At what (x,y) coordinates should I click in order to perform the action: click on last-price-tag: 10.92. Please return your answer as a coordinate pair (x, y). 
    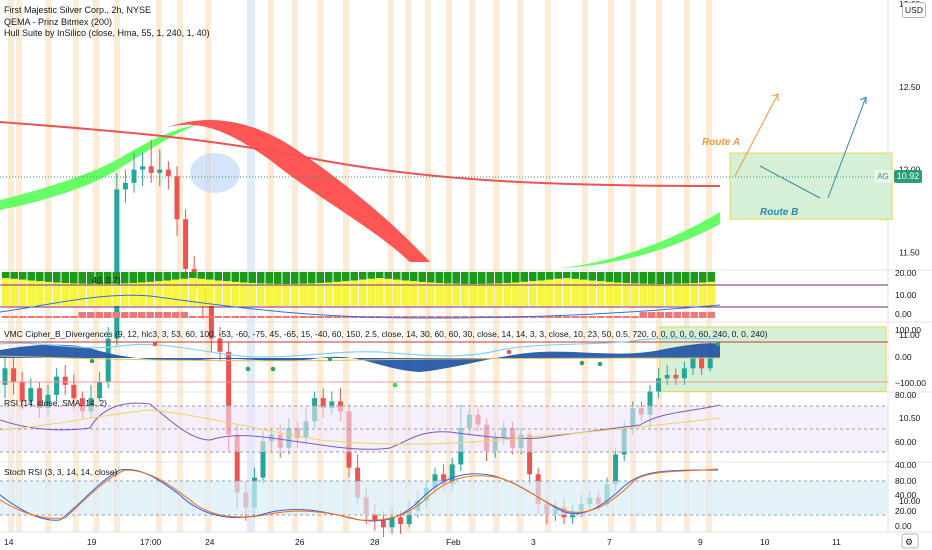
    Looking at the image, I should click on (908, 176).